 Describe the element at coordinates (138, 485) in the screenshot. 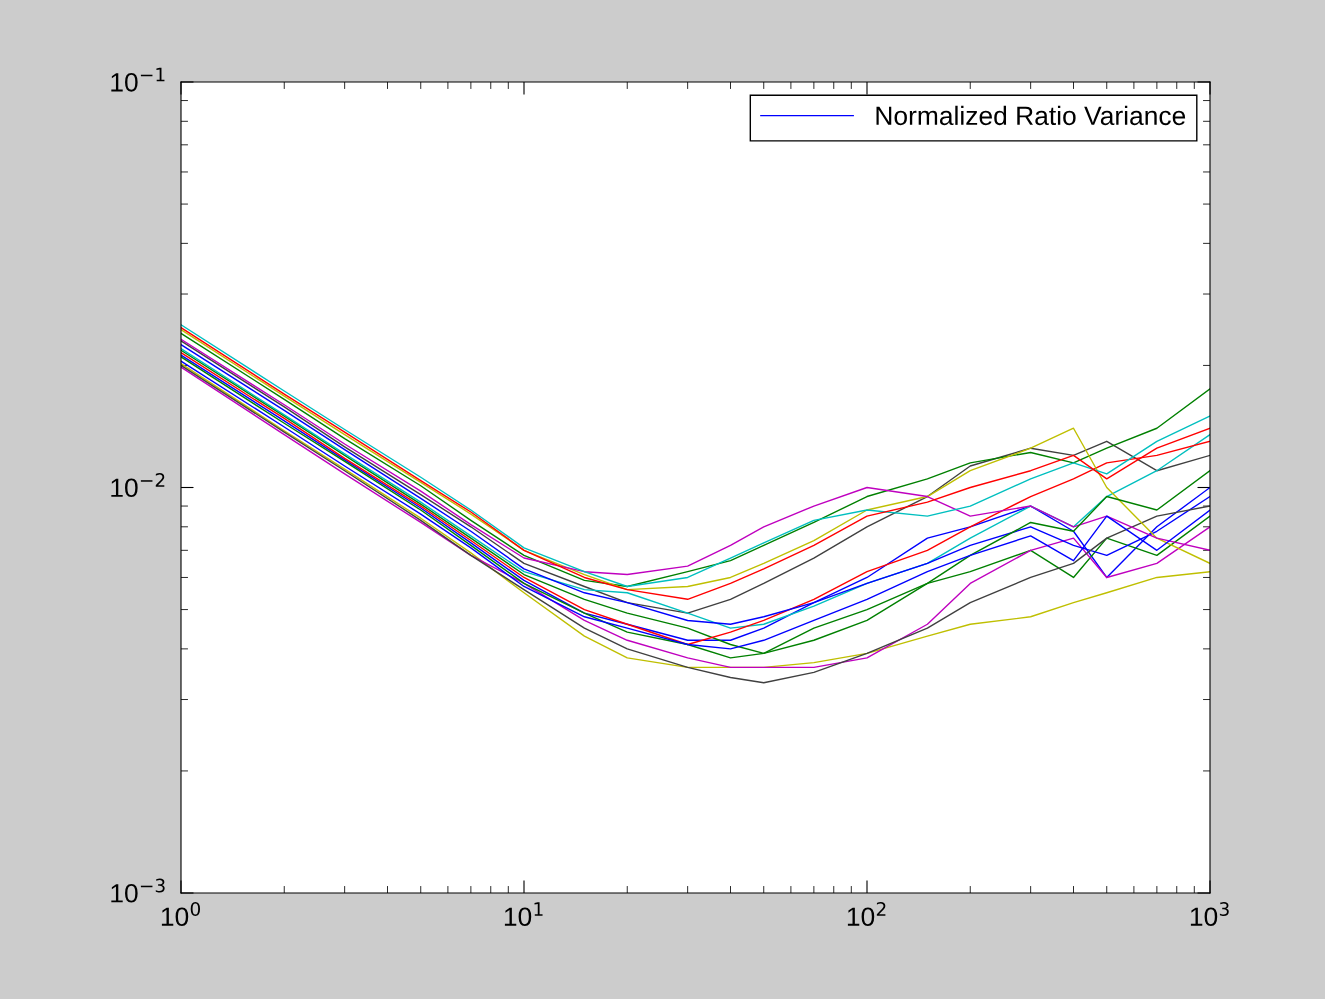

I see `y-tick-label: 10$^{−2}$` at that location.